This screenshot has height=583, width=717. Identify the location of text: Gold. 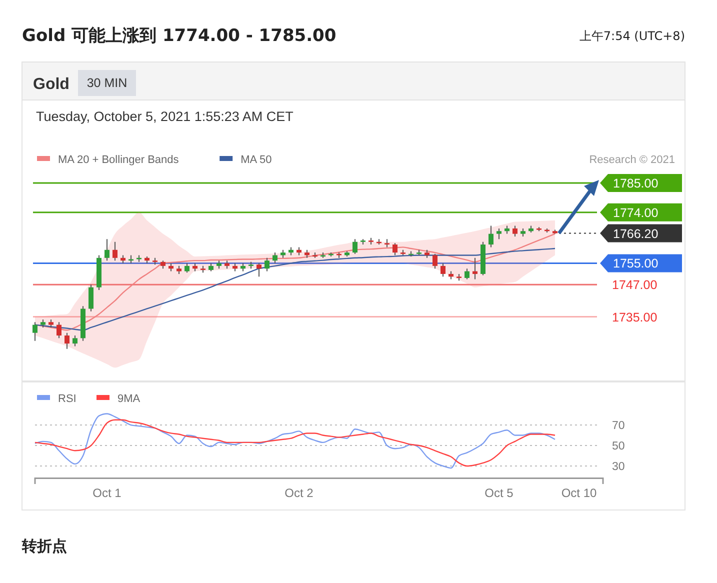
(51, 84).